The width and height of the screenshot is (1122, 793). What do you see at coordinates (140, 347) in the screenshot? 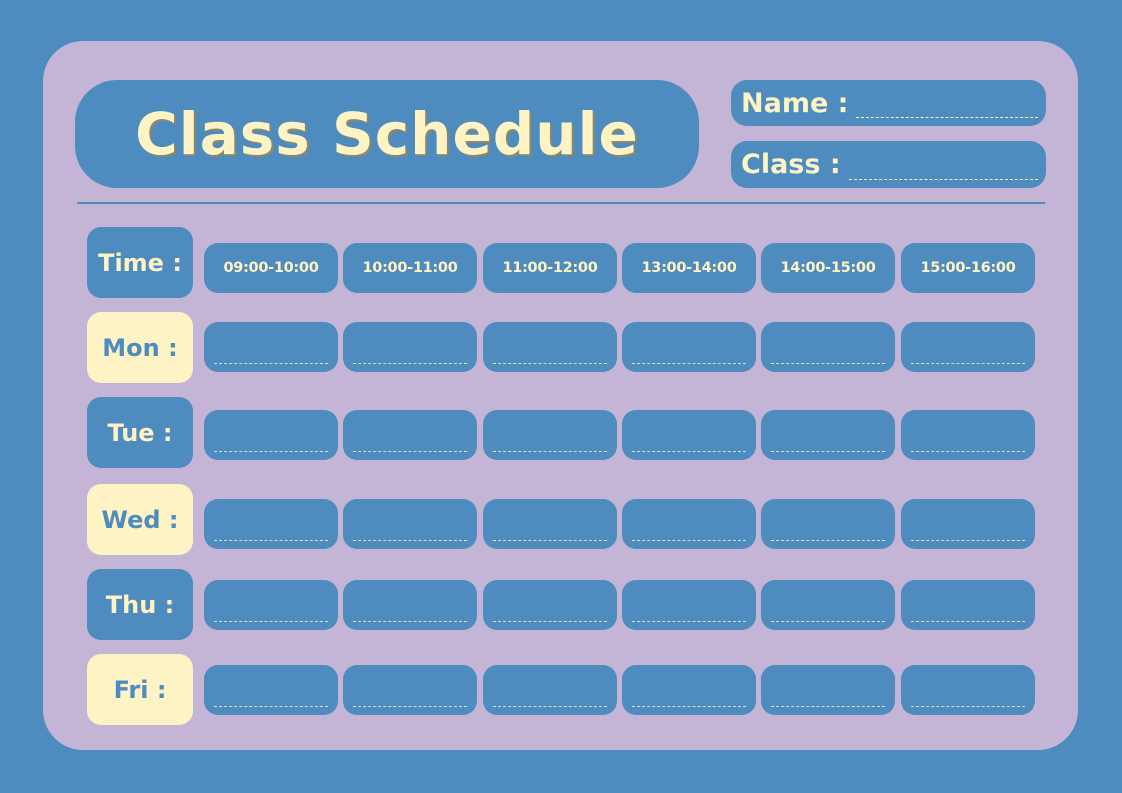
I see `day-label: Mon :` at bounding box center [140, 347].